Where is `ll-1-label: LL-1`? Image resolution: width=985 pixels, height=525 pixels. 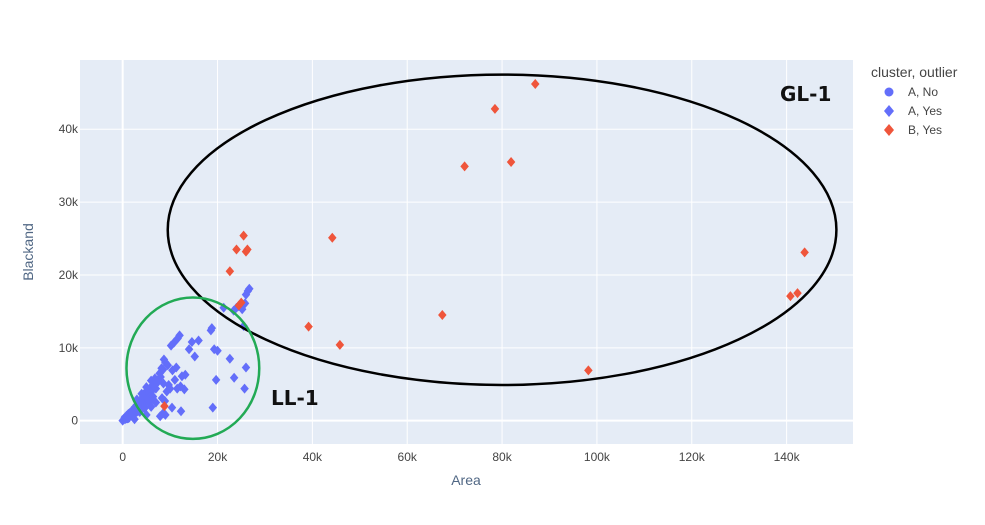
ll-1-label: LL-1 is located at coordinates (295, 398).